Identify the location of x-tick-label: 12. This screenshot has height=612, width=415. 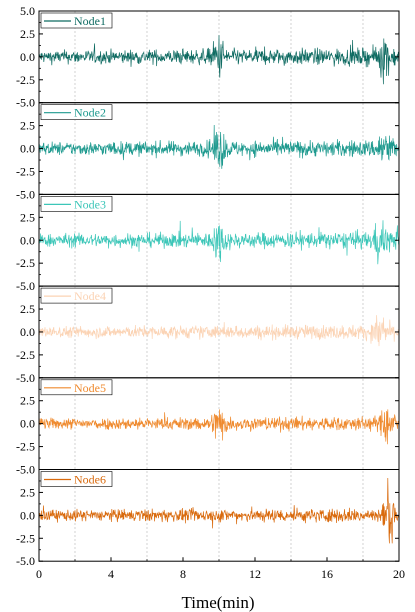
(255, 574).